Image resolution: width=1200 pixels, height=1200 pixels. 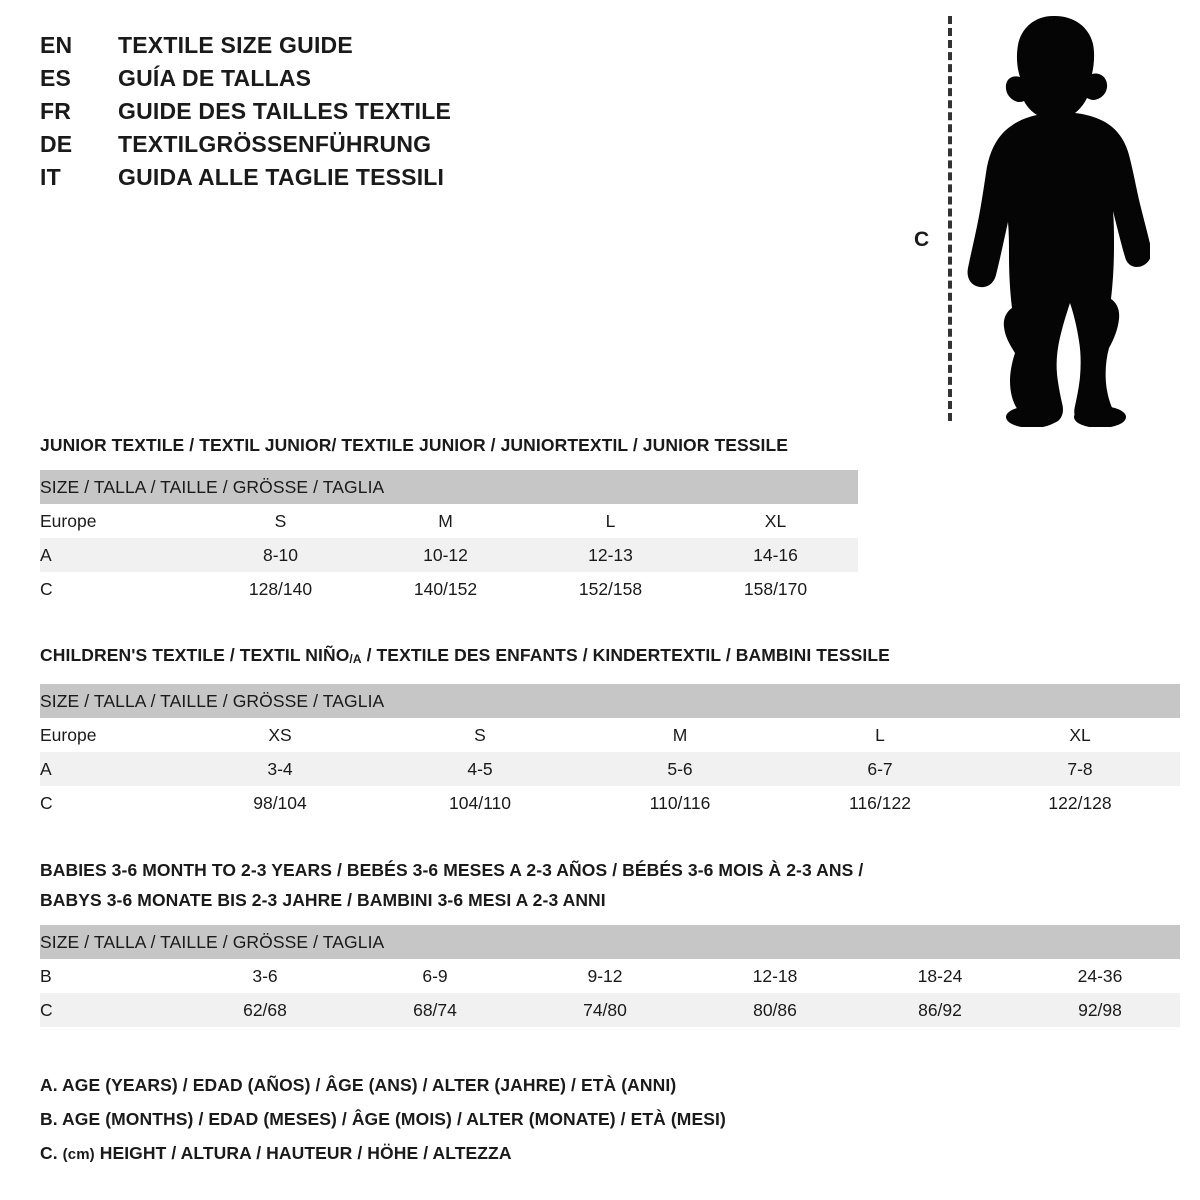 What do you see at coordinates (480, 803) in the screenshot?
I see `children-height-s: 104/110` at bounding box center [480, 803].